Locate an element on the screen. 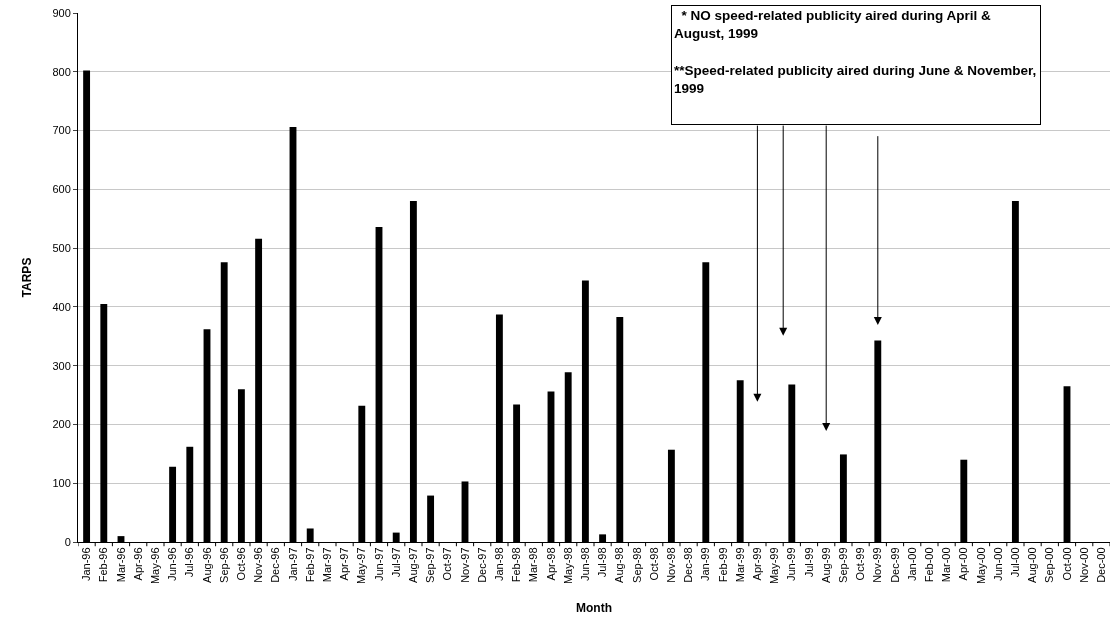 The height and width of the screenshot is (637, 1118). y-tick-label: 900 is located at coordinates (61, 12).